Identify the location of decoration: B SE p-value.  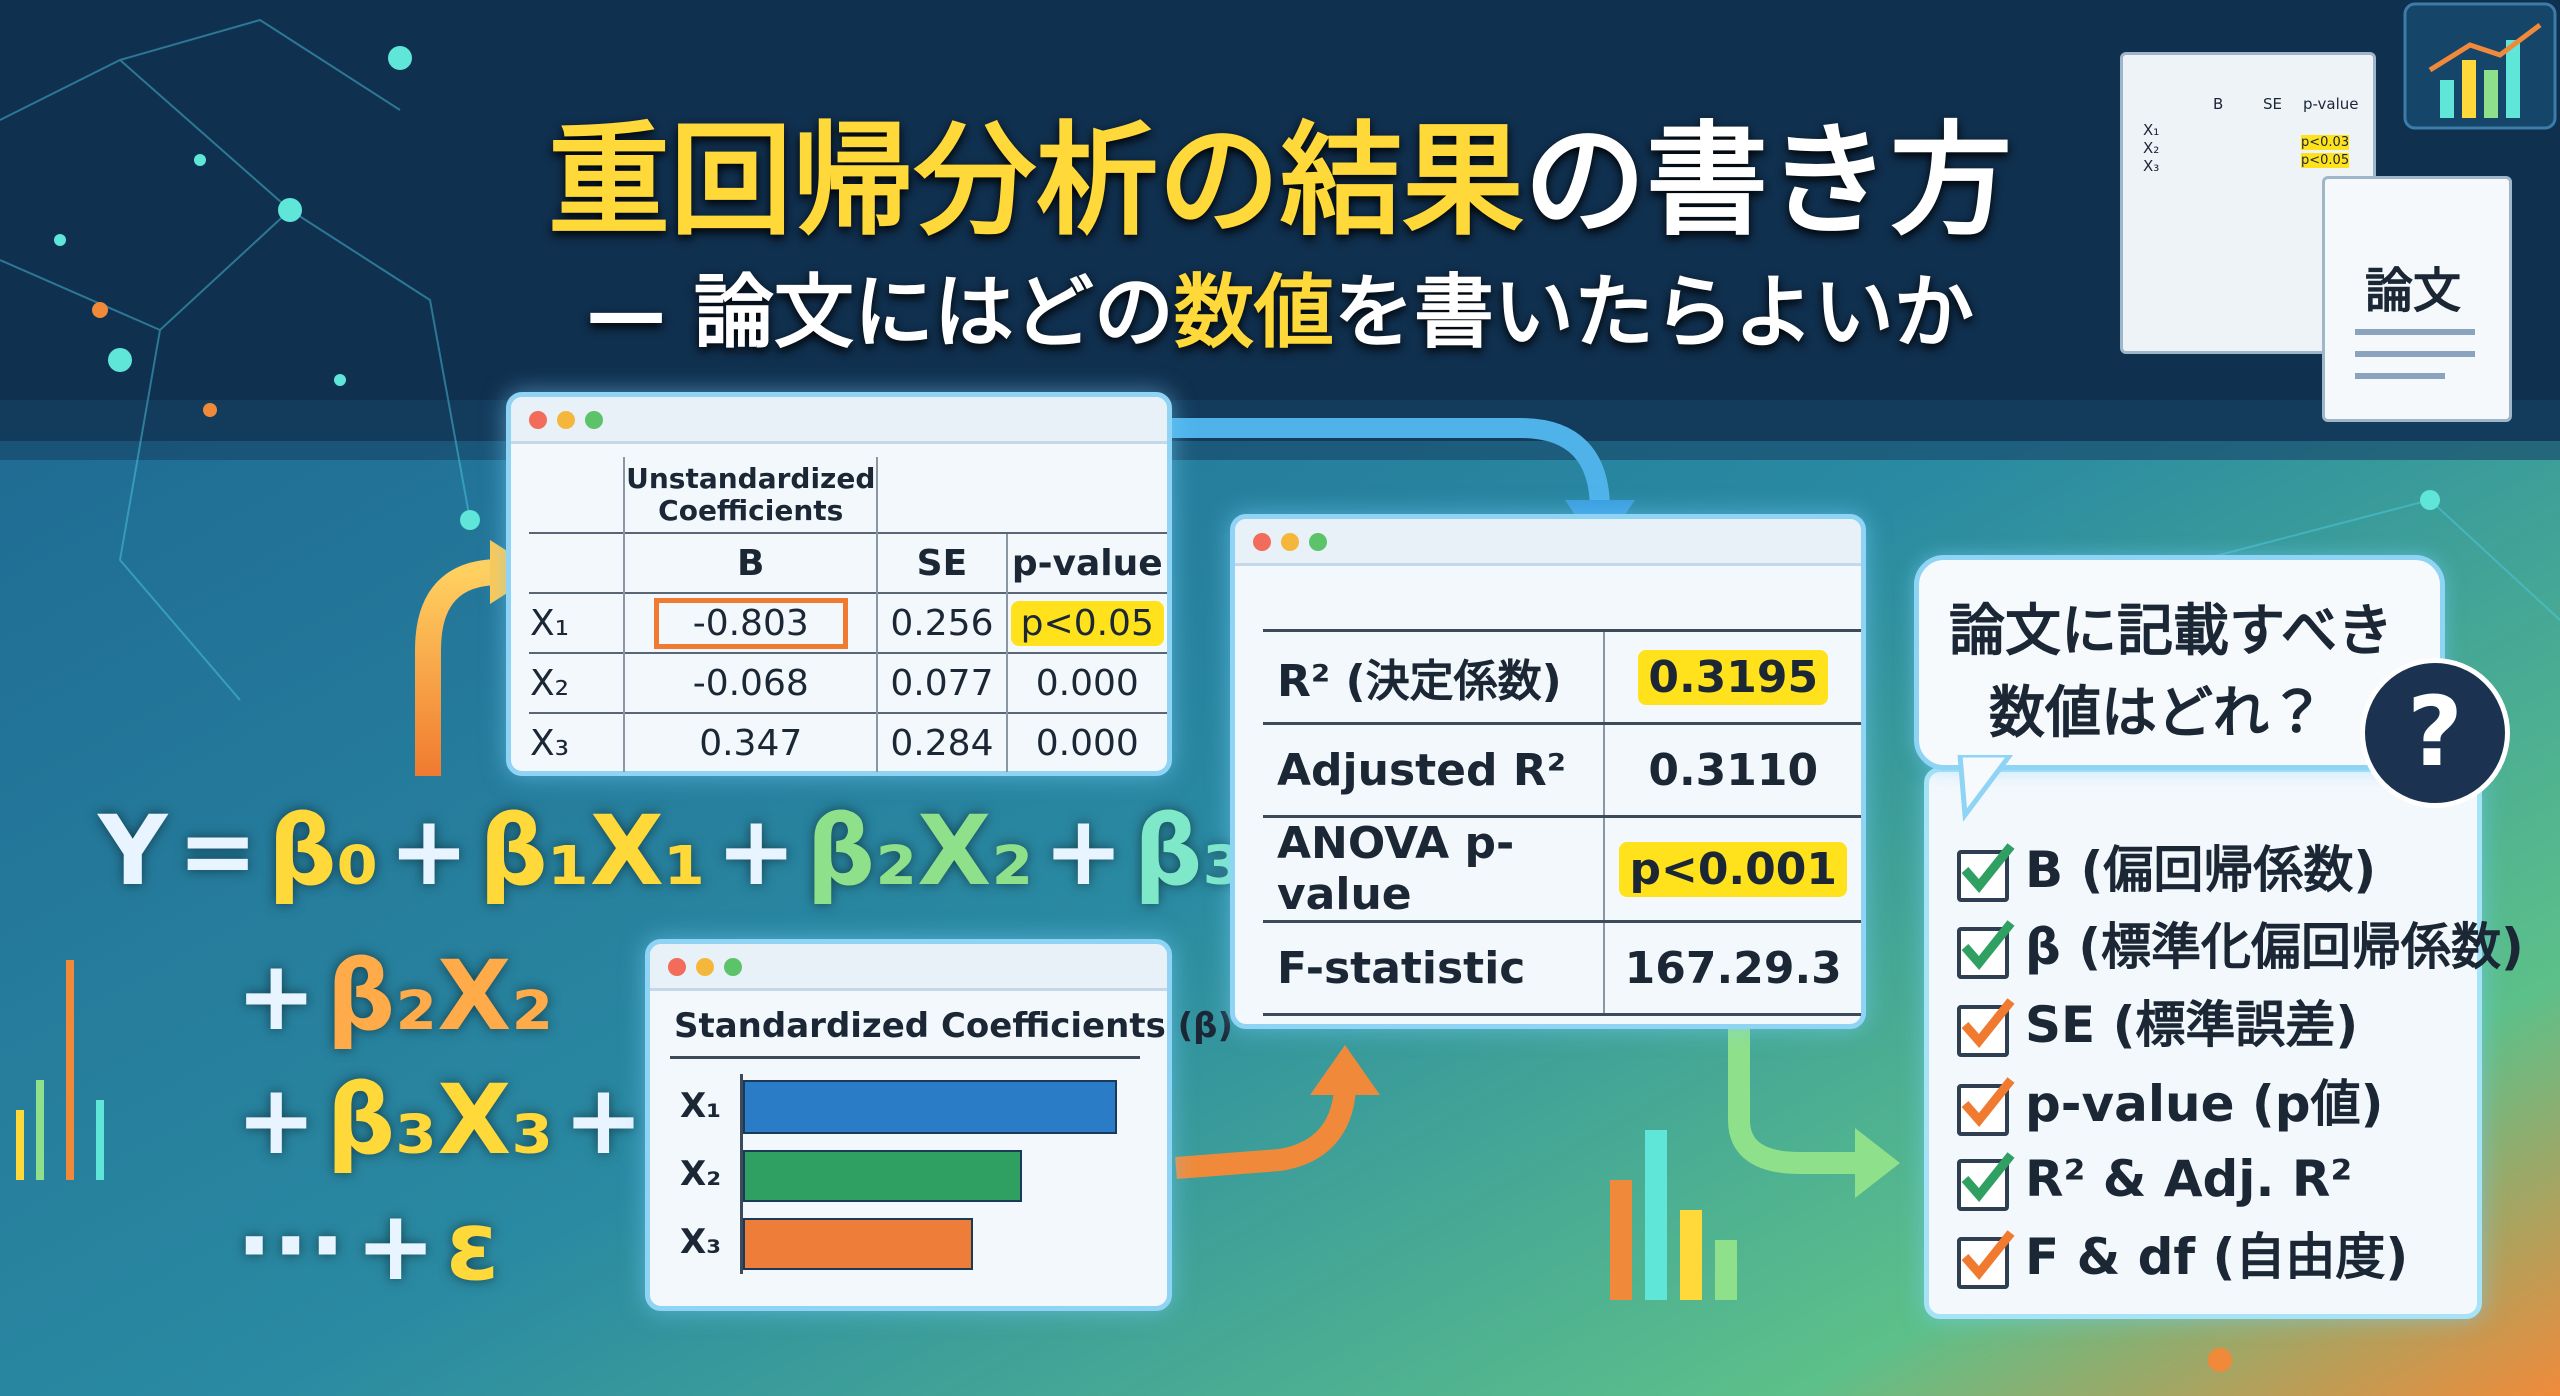
(848, 562).